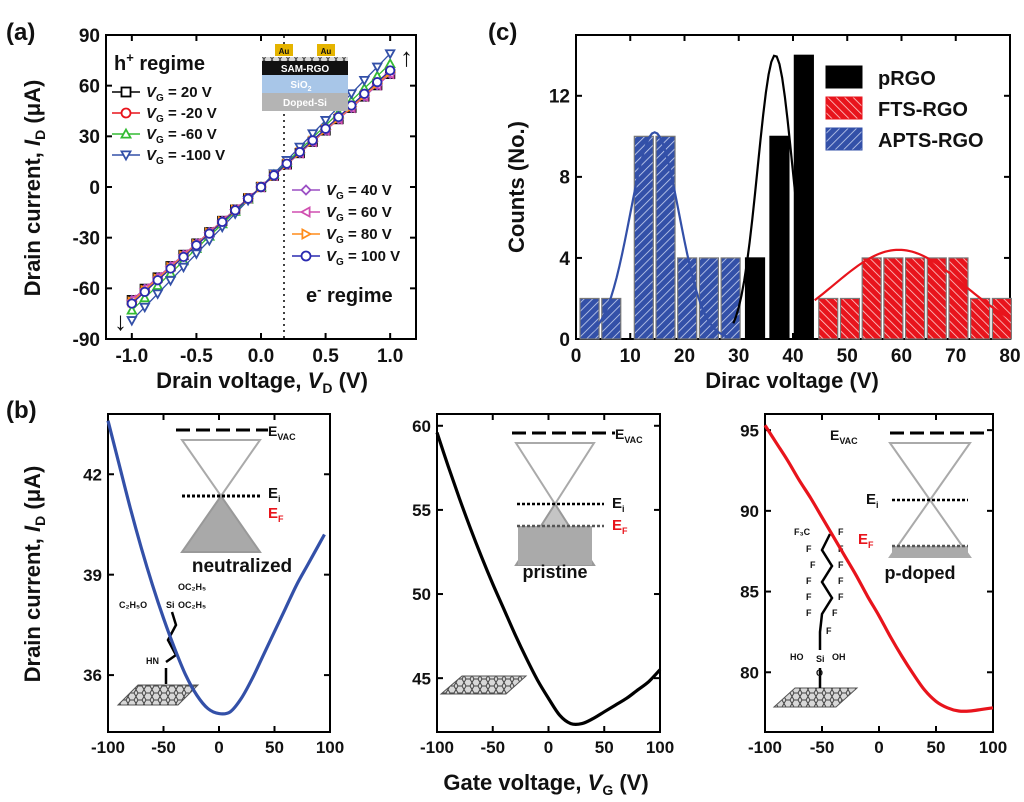 The image size is (1024, 802). Describe the element at coordinates (826, 610) in the screenshot. I see `fts-chain` at that location.